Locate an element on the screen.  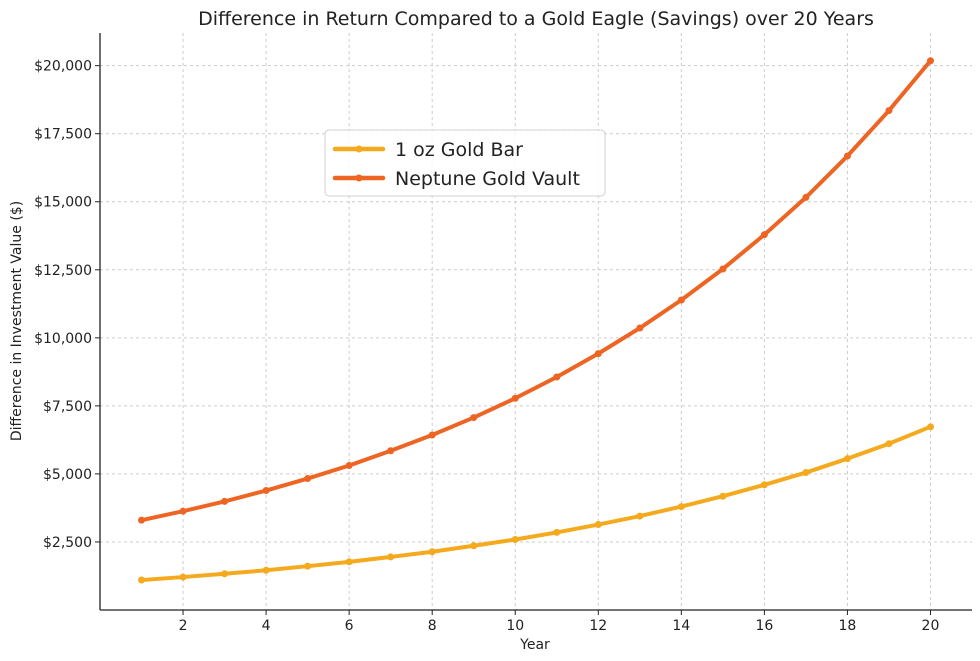
x-tick-label: 4 is located at coordinates (266, 626).